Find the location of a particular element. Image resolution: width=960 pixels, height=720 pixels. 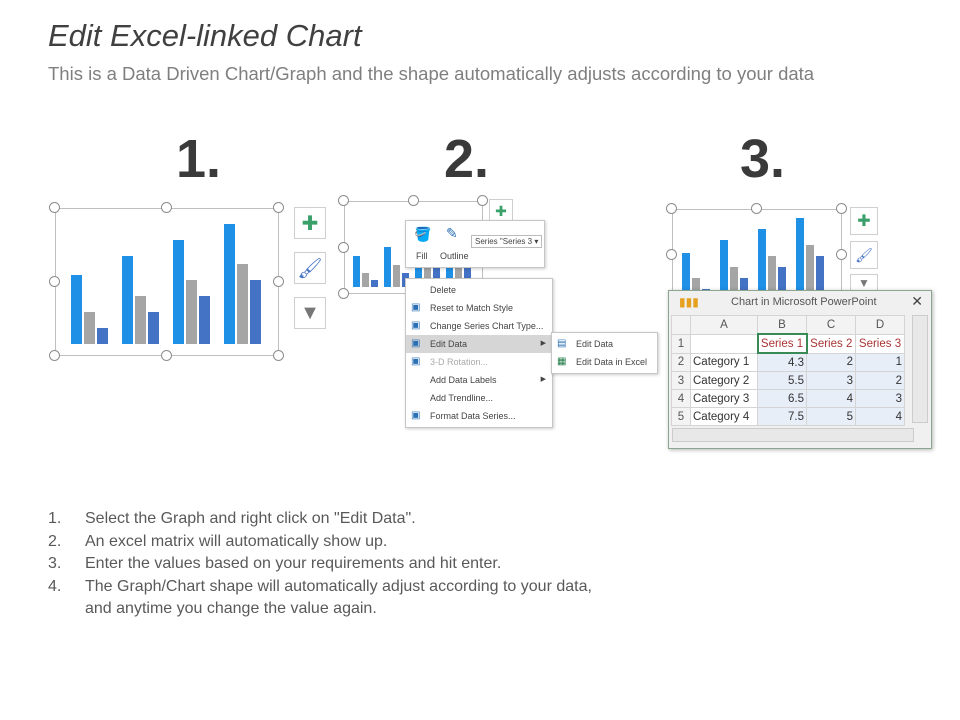

chart-3-plus-icon: ✚ is located at coordinates (864, 221).